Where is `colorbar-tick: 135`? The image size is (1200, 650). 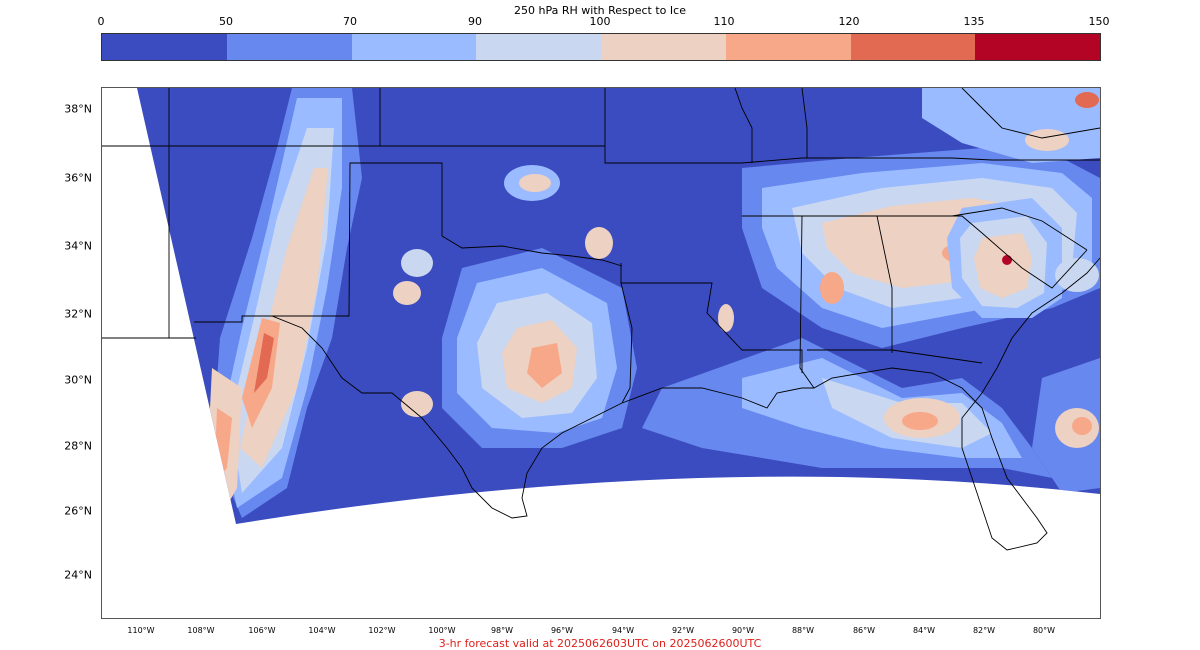
colorbar-tick: 135 is located at coordinates (974, 21).